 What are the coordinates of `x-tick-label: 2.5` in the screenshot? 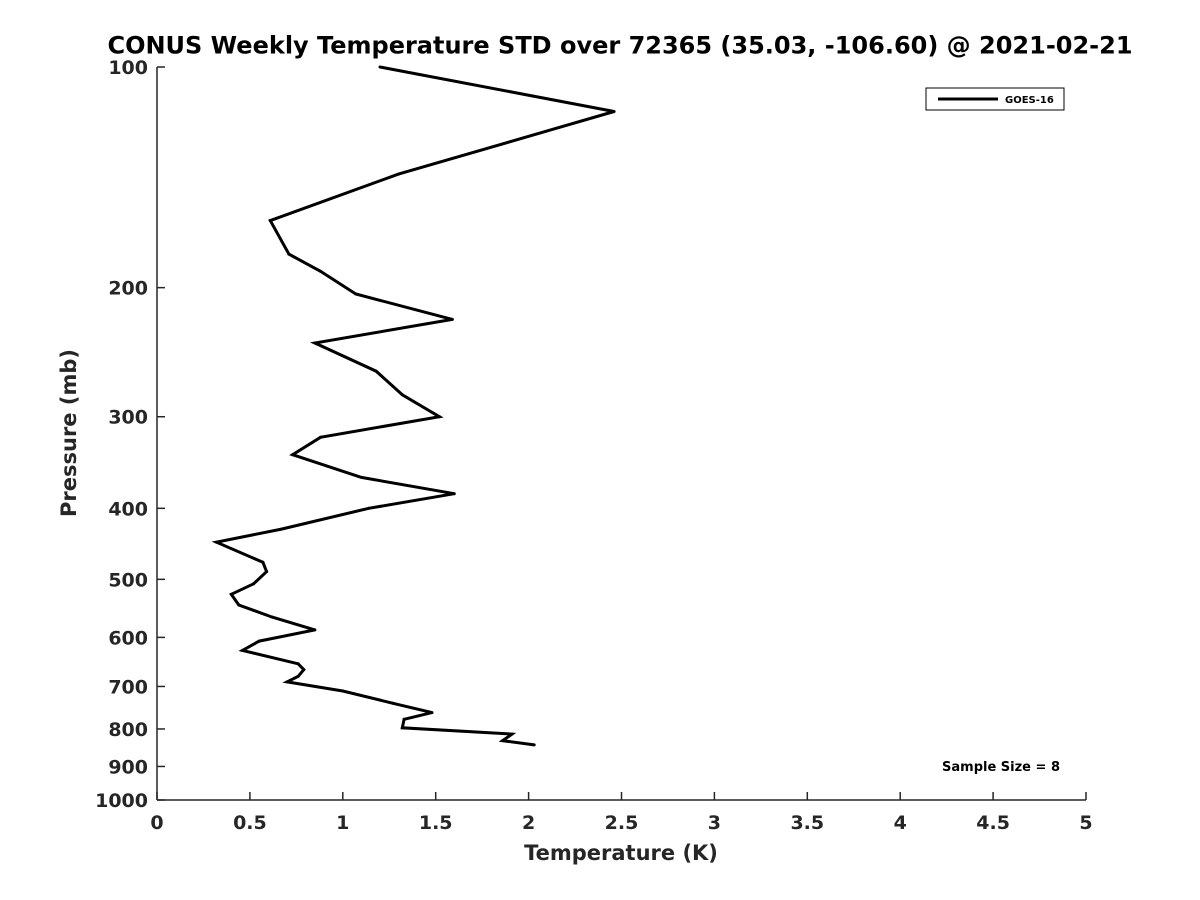 It's located at (622, 823).